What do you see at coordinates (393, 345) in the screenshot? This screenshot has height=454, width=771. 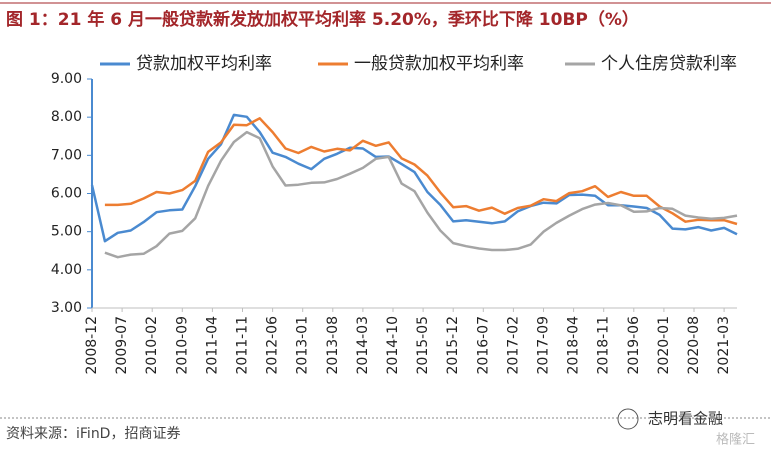 I see `x-tick-label: 2014-10` at bounding box center [393, 345].